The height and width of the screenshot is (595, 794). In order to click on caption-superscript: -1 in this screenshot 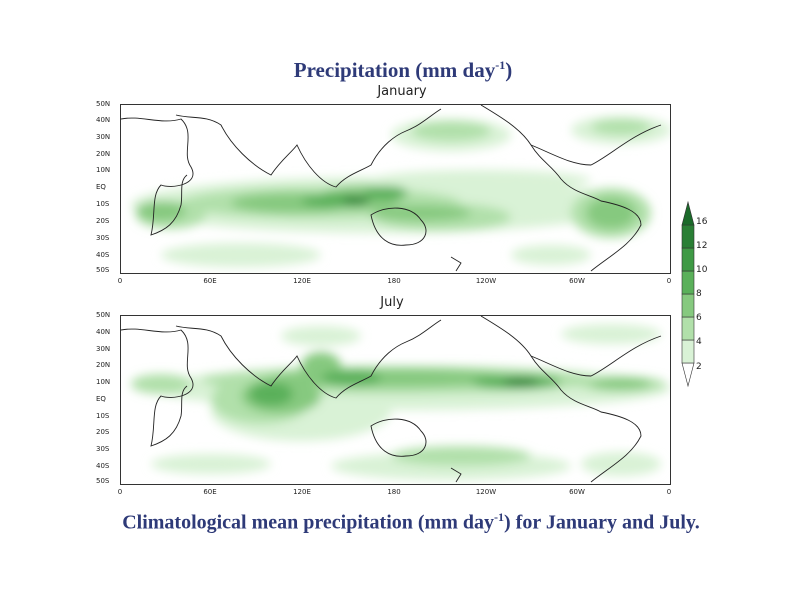, I will do `click(499, 517)`.